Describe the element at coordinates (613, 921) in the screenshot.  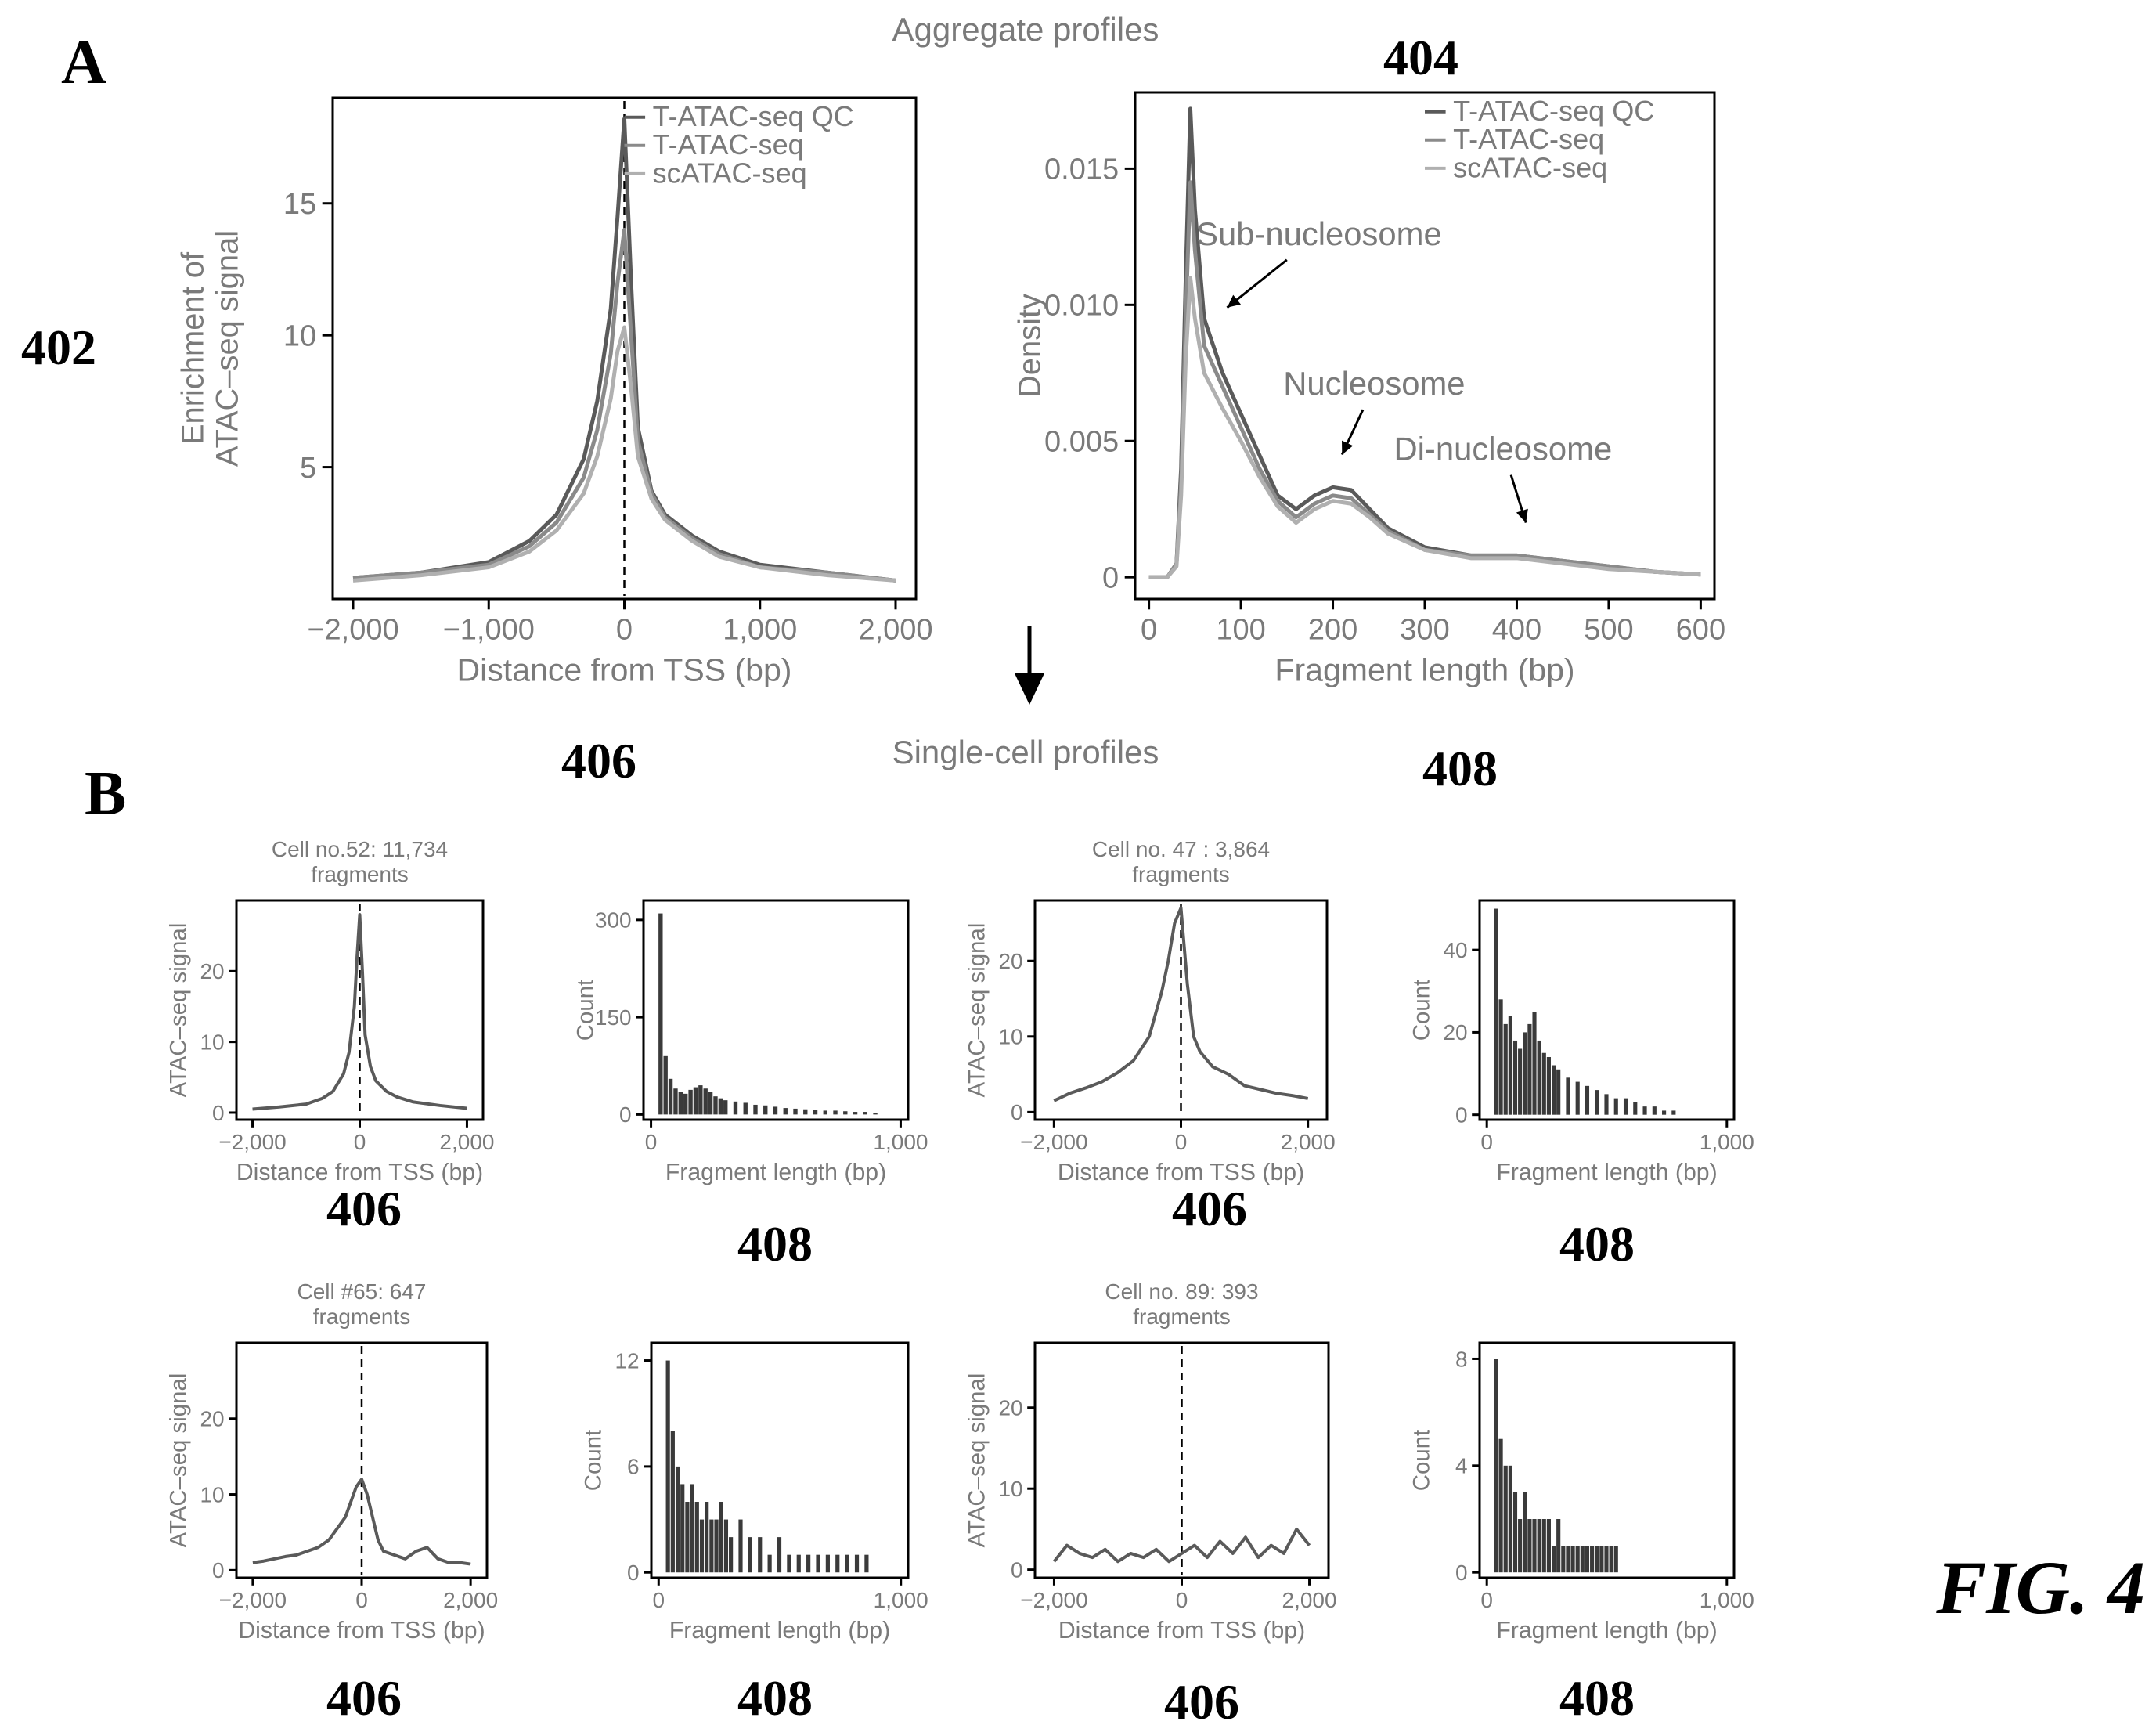
I see `y-tick-label: 300` at that location.